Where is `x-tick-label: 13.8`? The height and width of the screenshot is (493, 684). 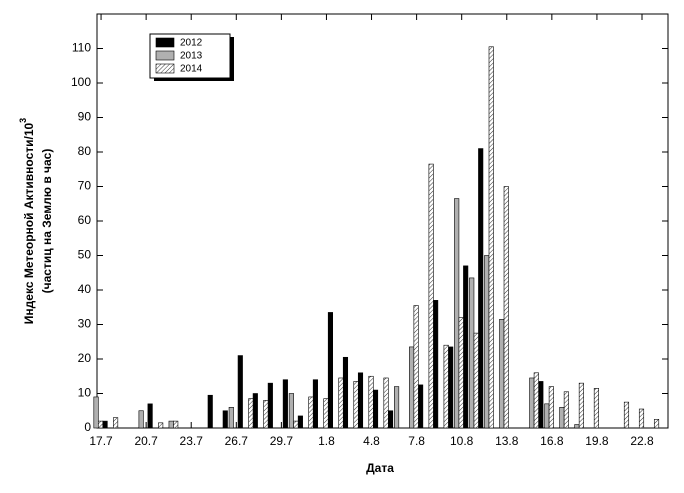
x-tick-label: 13.8 is located at coordinates (507, 441).